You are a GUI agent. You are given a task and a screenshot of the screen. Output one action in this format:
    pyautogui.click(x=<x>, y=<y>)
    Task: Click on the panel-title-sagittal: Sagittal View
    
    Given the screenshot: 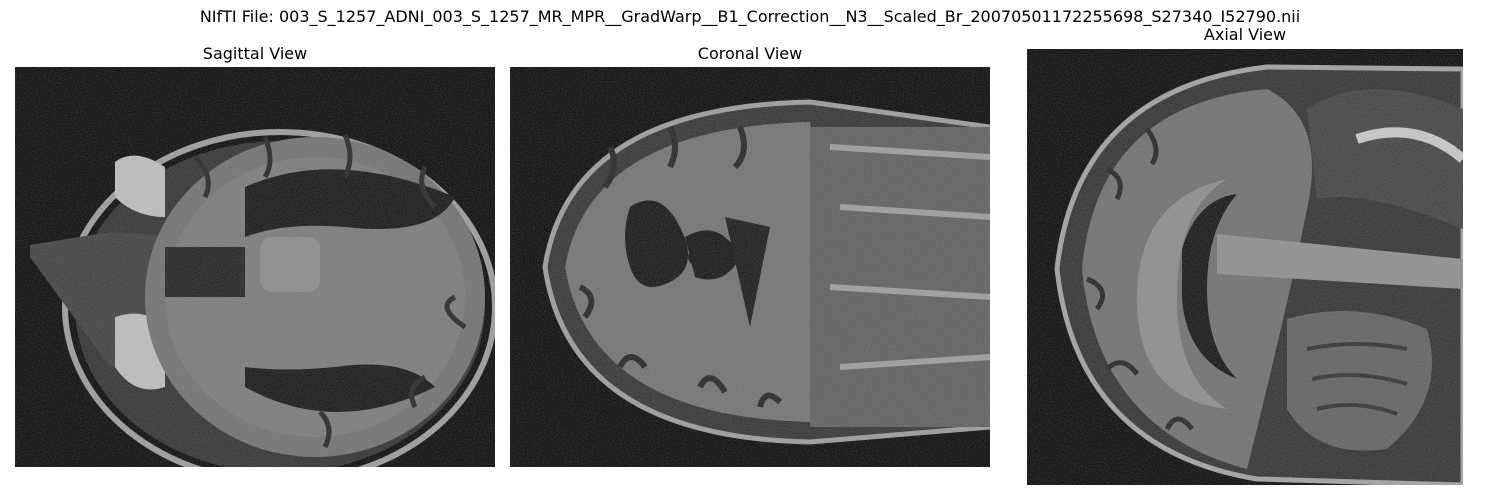 What is the action you would take?
    pyautogui.click(x=255, y=53)
    